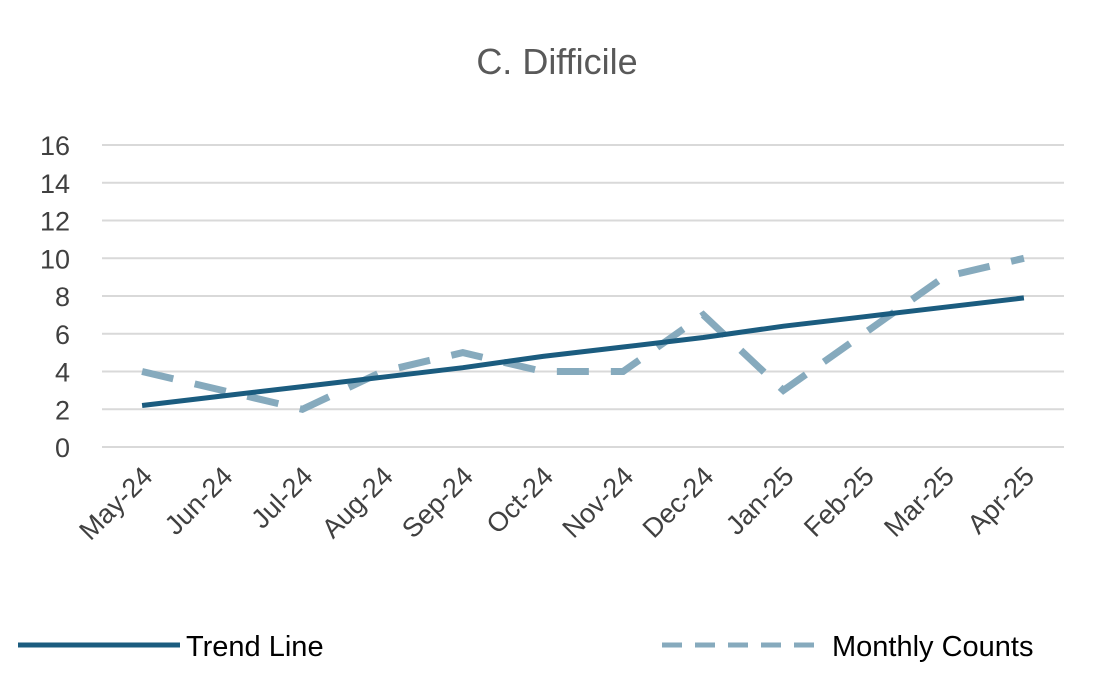 The height and width of the screenshot is (679, 1115). What do you see at coordinates (62, 297) in the screenshot?
I see `y-tick-label: 8` at bounding box center [62, 297].